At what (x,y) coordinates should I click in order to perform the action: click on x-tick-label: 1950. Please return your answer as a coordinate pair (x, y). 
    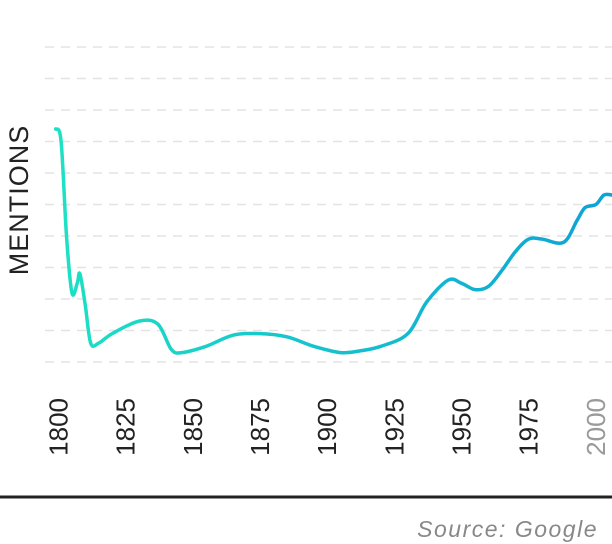
    Looking at the image, I should click on (462, 427).